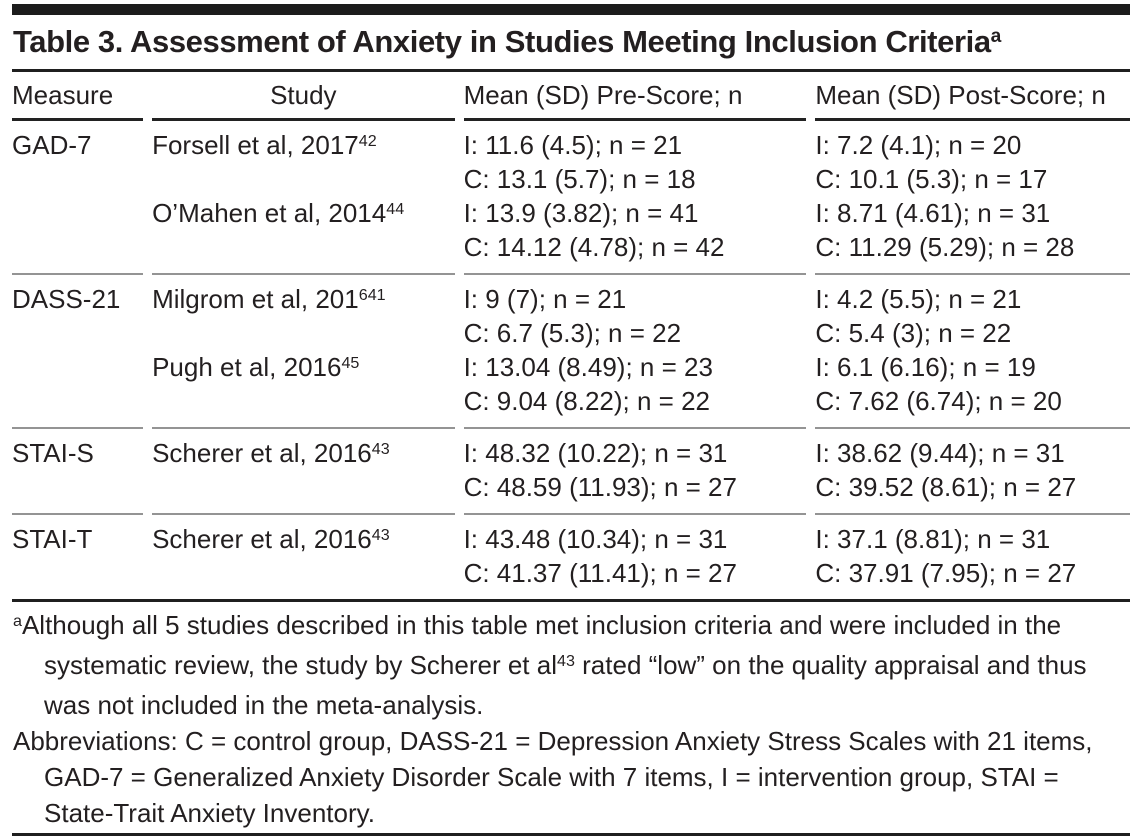  Describe the element at coordinates (53, 453) in the screenshot. I see `measure-label: STAI-S` at that location.